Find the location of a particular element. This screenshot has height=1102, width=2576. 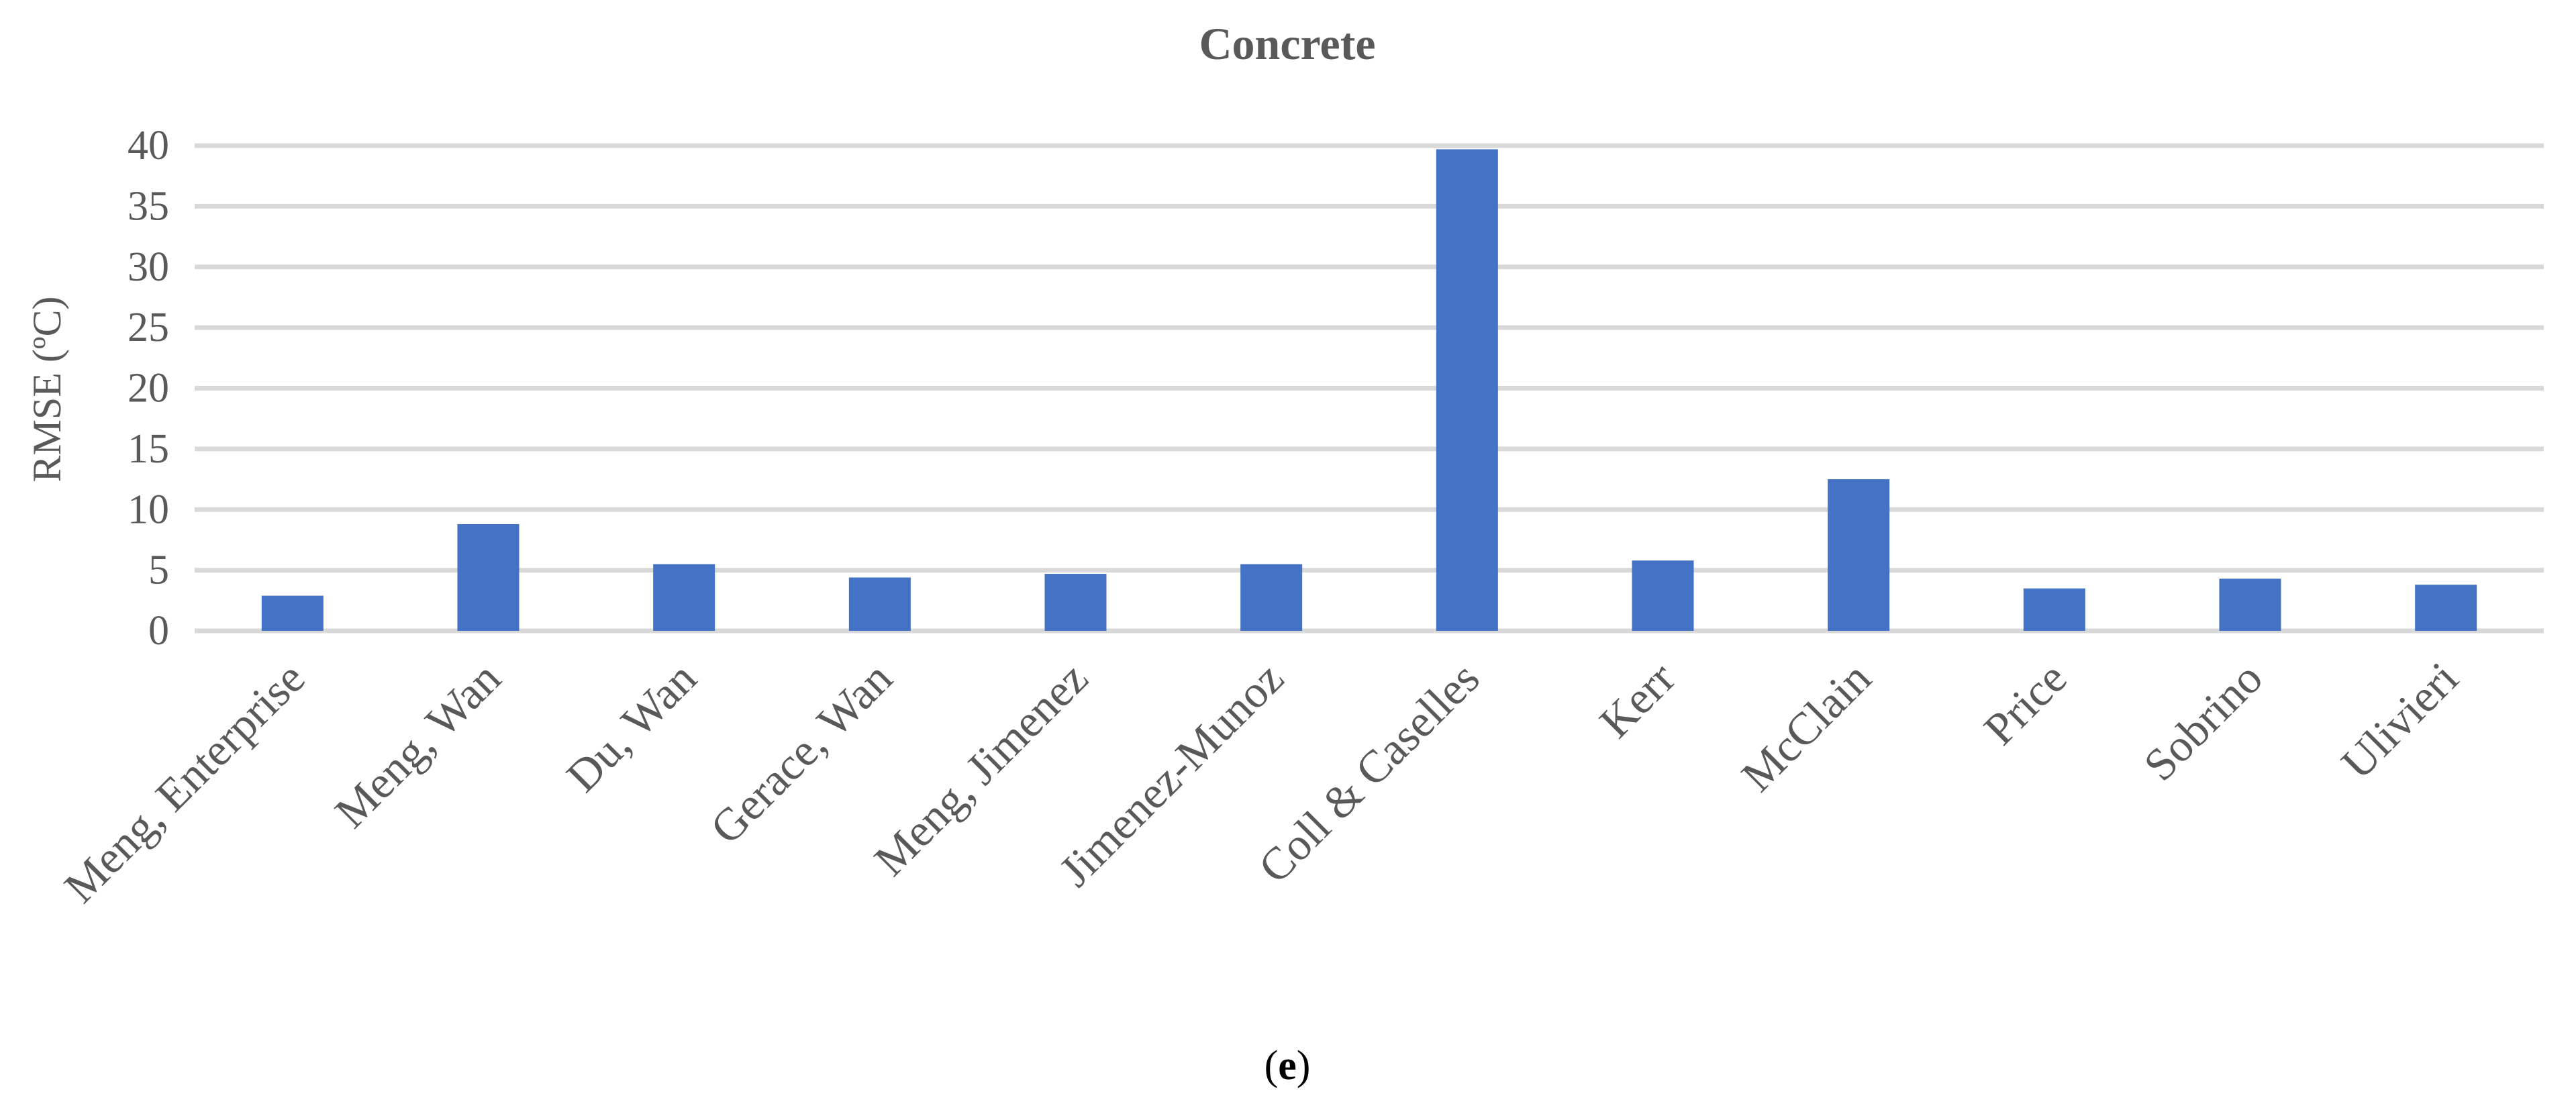

y-tick-label: 35 is located at coordinates (148, 206).